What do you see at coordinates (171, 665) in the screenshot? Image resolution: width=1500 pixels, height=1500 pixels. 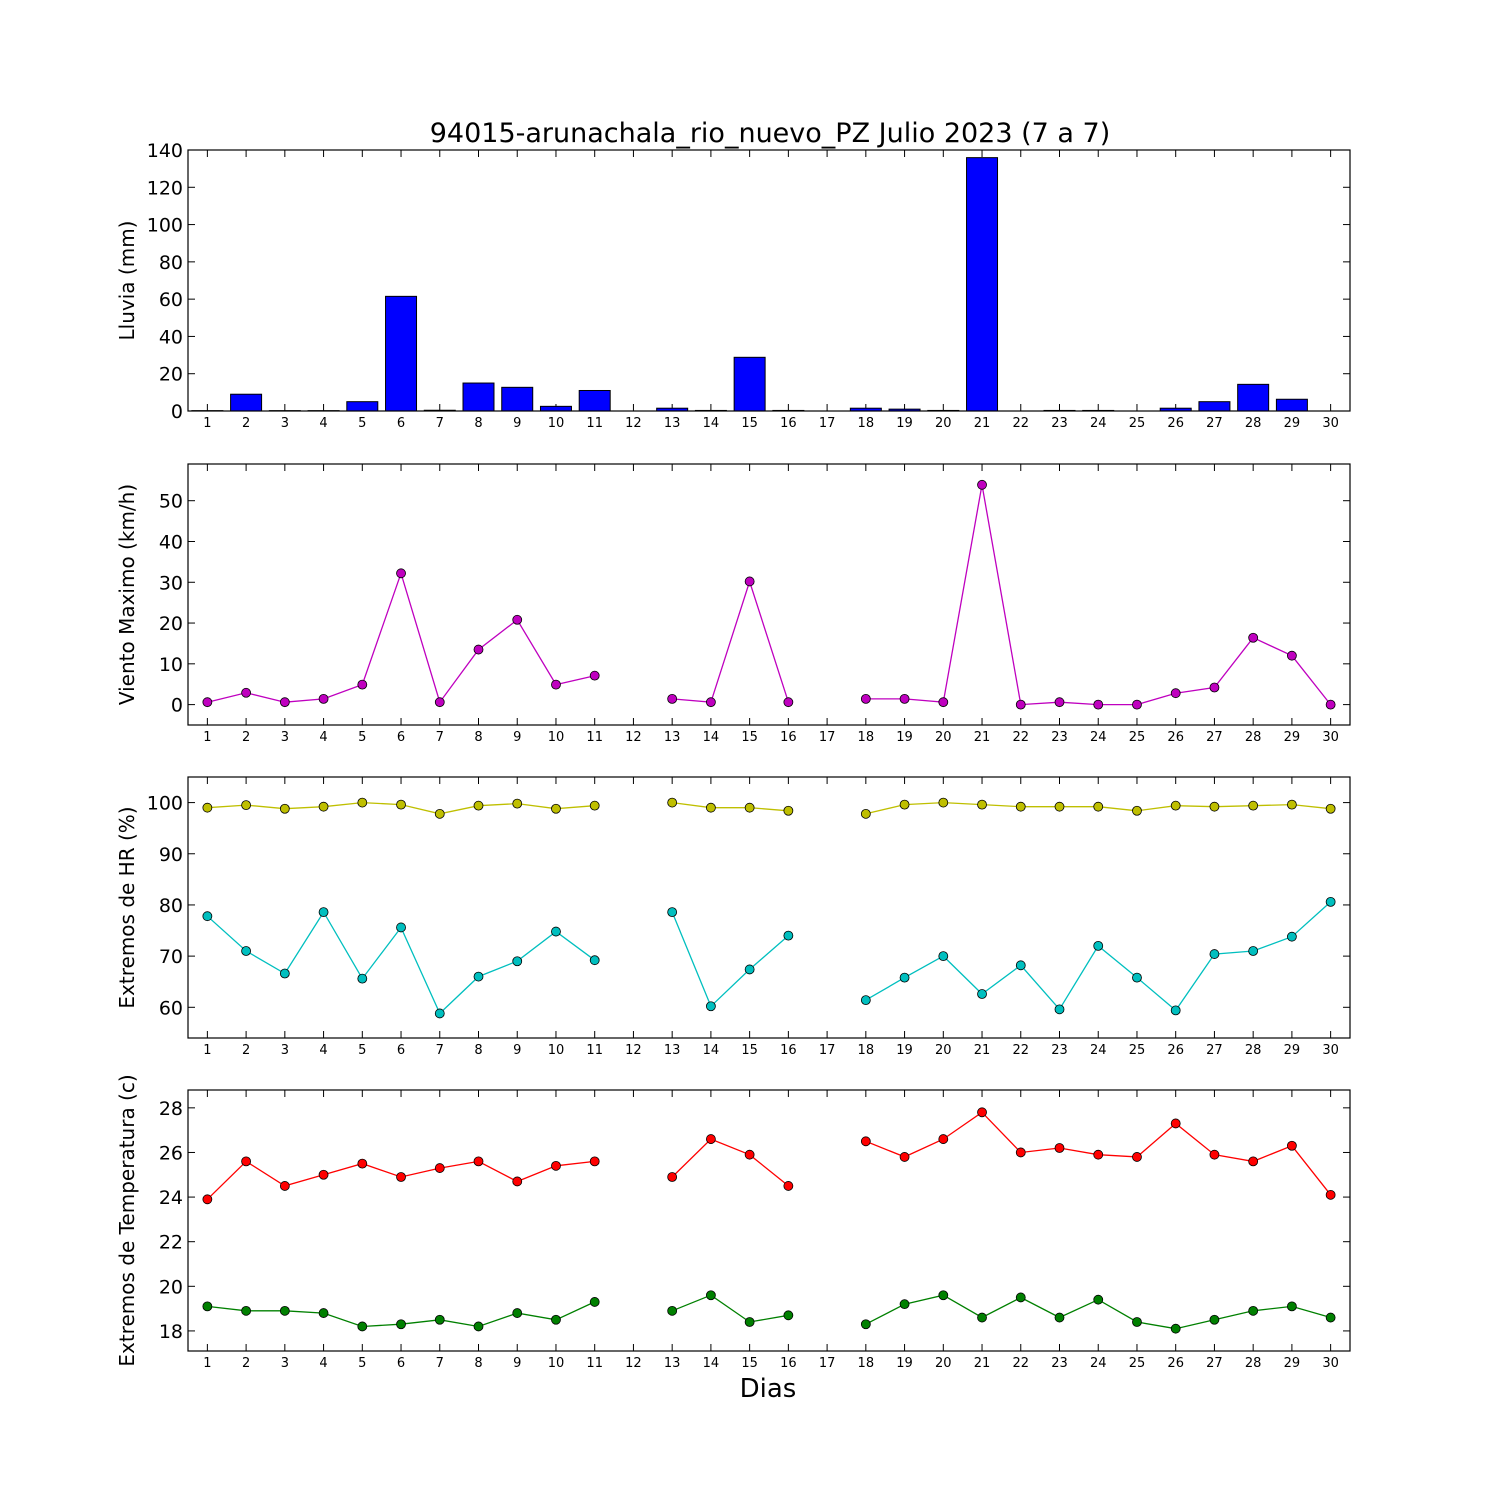 I see `ytick-label: 10` at bounding box center [171, 665].